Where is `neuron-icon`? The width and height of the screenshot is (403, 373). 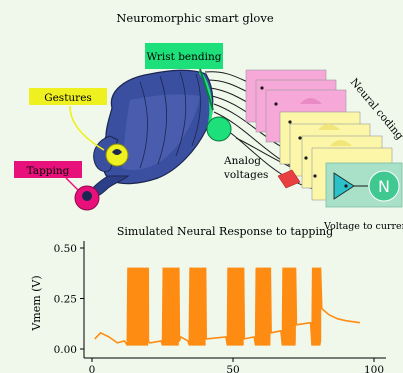
neuron-icon is located at coordinates (384, 186).